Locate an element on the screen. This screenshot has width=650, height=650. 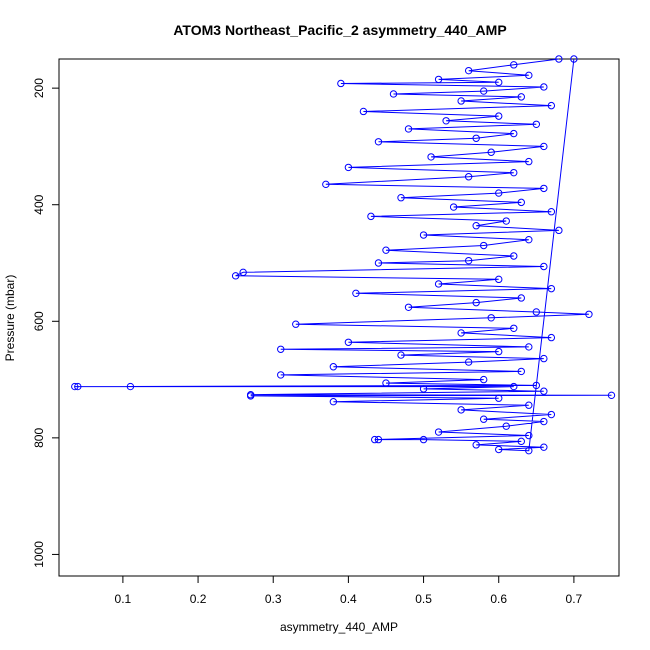
y-tick-label: 800 is located at coordinates (39, 438).